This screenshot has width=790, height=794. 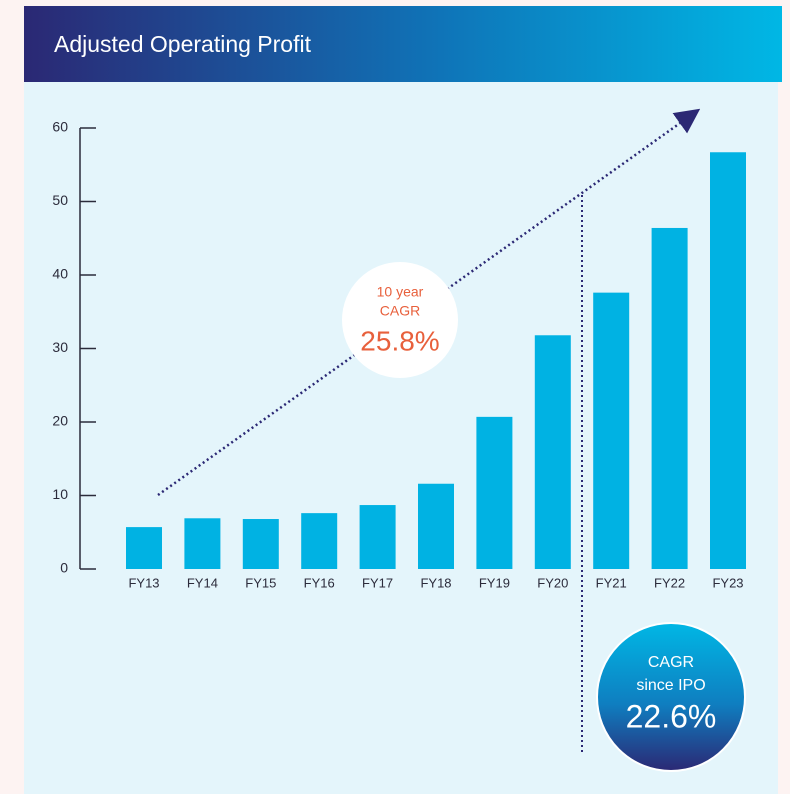 What do you see at coordinates (183, 44) in the screenshot?
I see `chart-title: Adjusted Operating Profit` at bounding box center [183, 44].